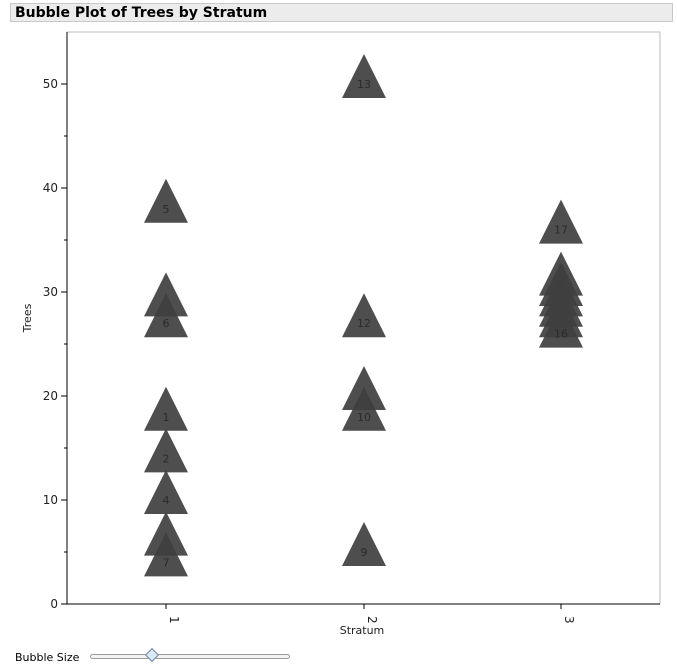 The height and width of the screenshot is (671, 677). What do you see at coordinates (50, 188) in the screenshot?
I see `y-tick-label: 40` at bounding box center [50, 188].